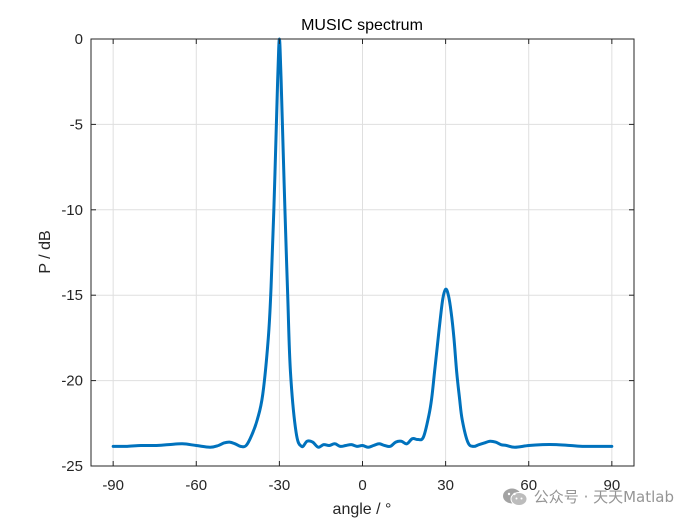 The height and width of the screenshot is (525, 700). What do you see at coordinates (45, 251) in the screenshot?
I see `y-axis-label: P / dB` at bounding box center [45, 251].